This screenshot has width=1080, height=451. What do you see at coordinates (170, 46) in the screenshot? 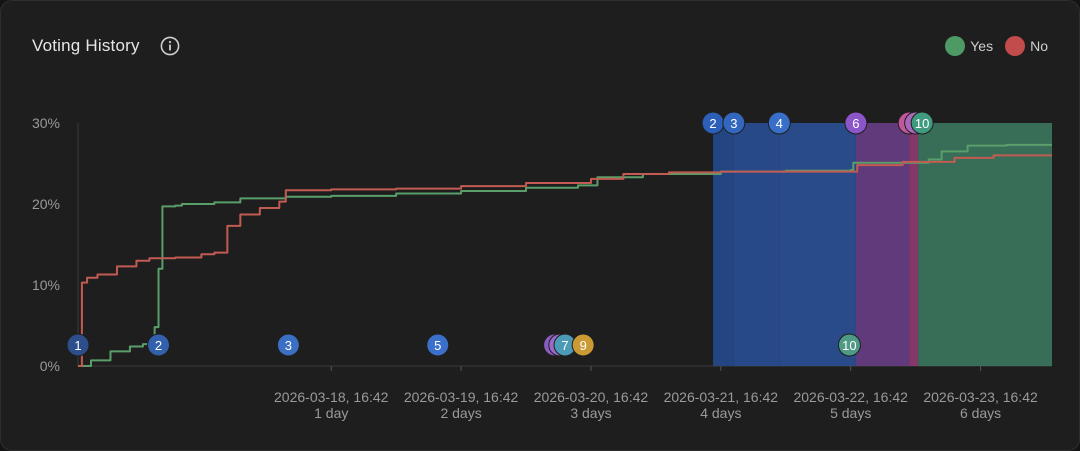
I see `info-icon` at bounding box center [170, 46].